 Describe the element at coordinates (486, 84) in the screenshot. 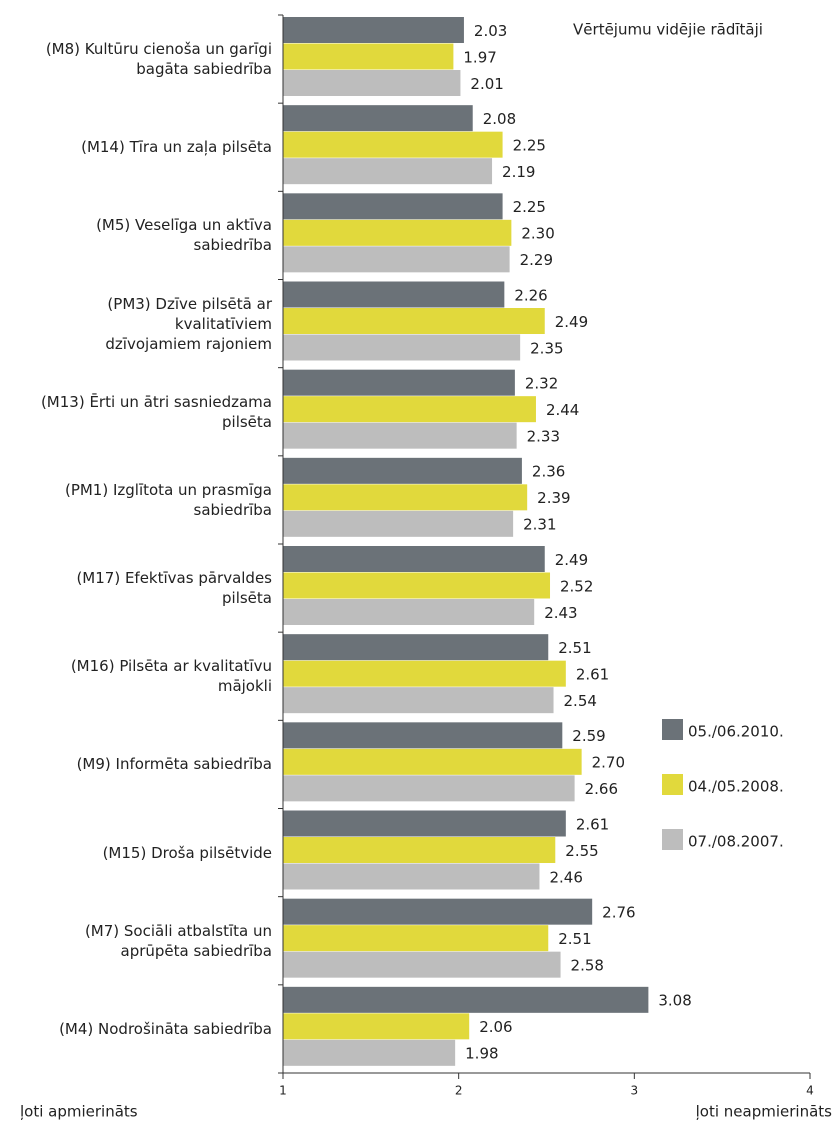

I see `value-label: 2.01` at that location.